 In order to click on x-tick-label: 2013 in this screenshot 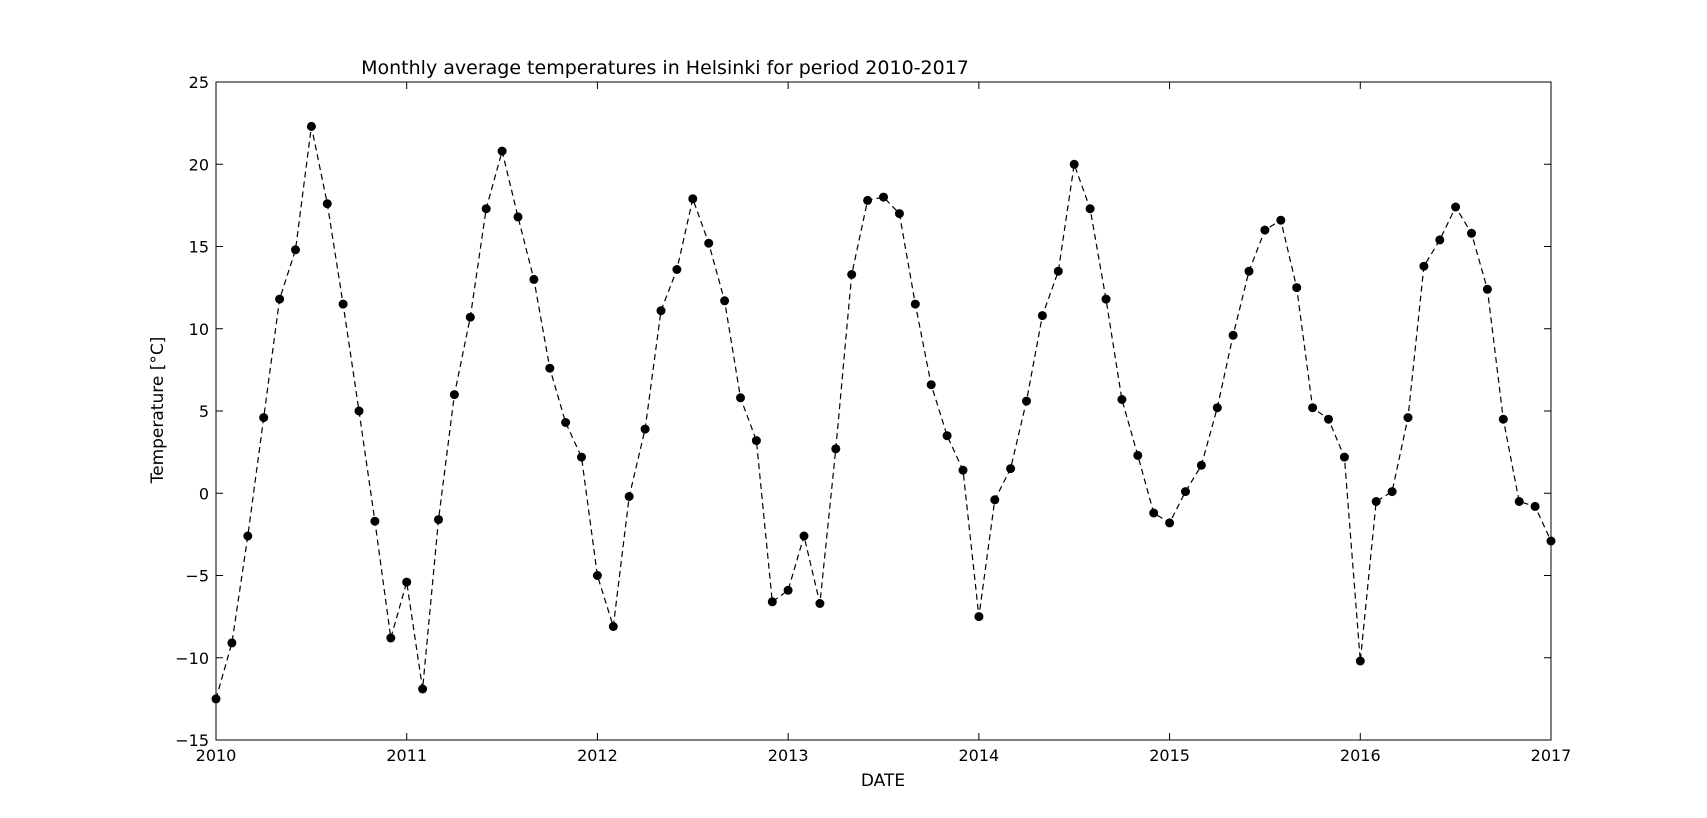, I will do `click(788, 755)`.